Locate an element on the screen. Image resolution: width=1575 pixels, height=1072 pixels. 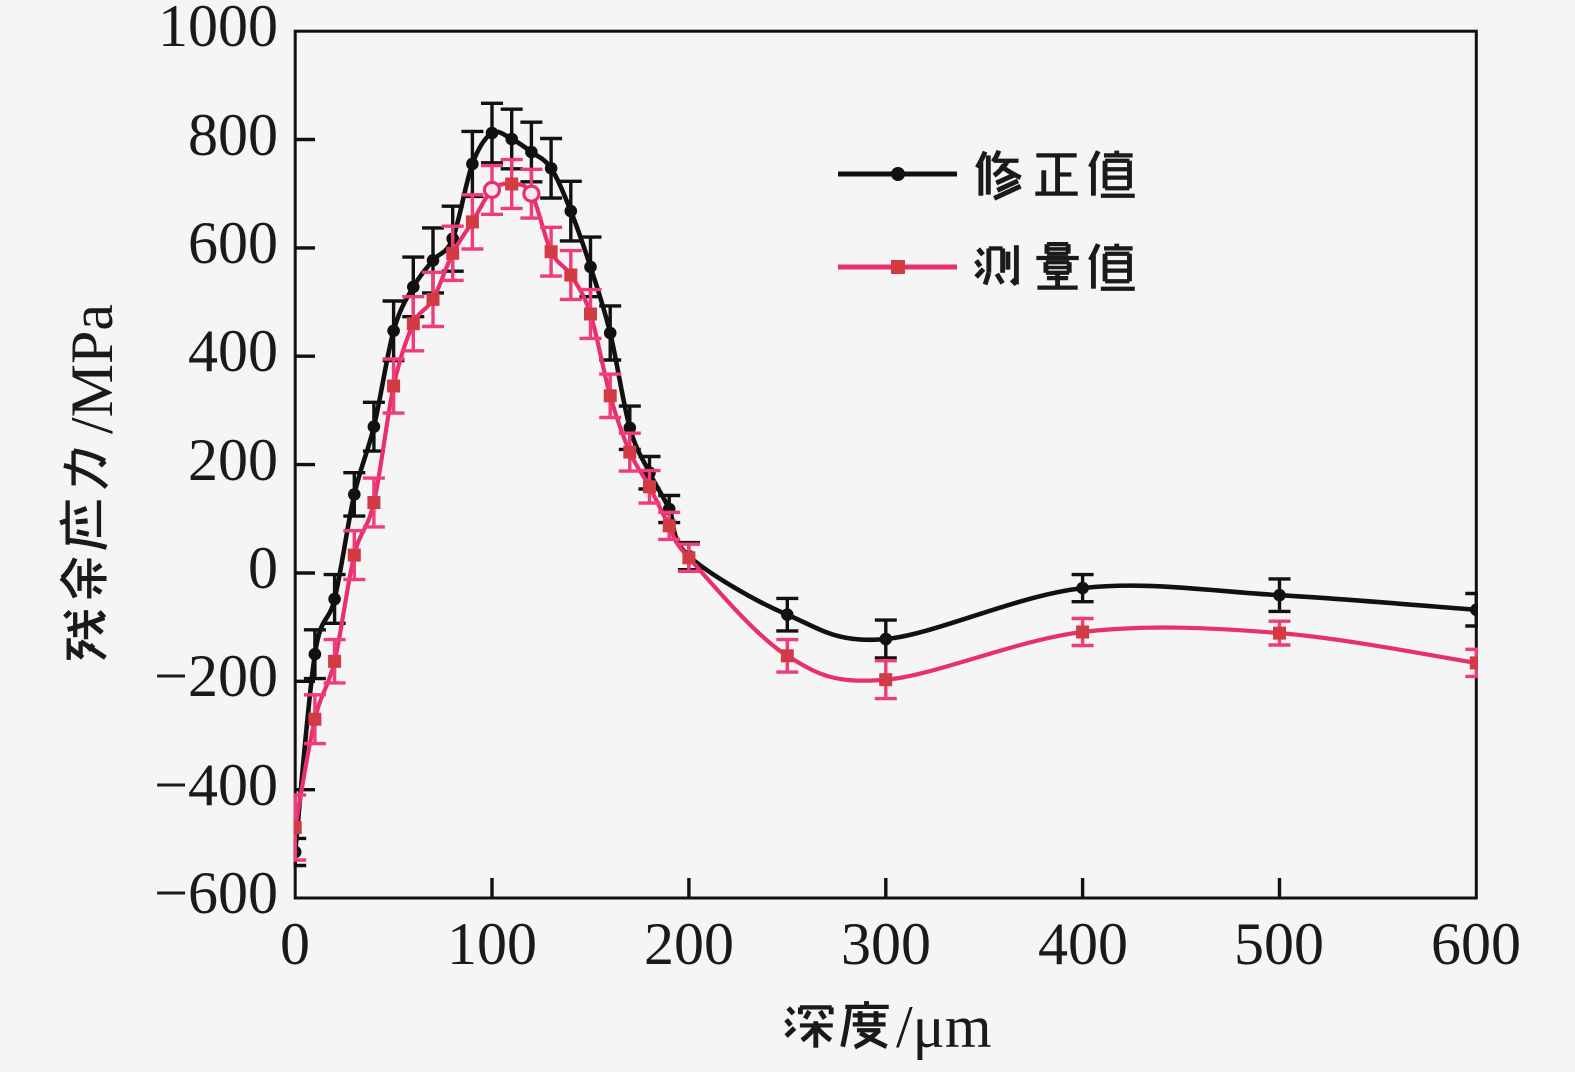
svg-text: 100 is located at coordinates (492, 944).